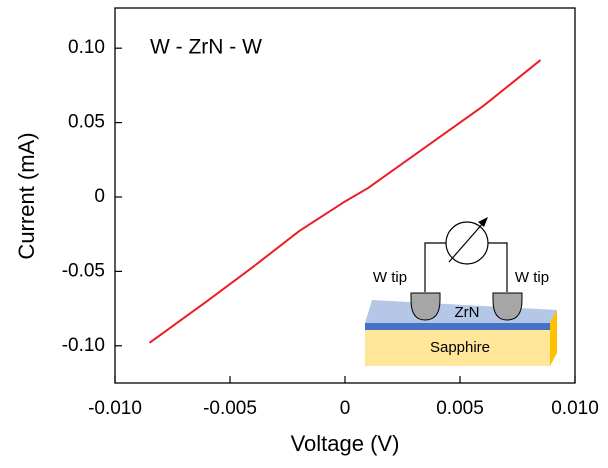  Describe the element at coordinates (26, 195) in the screenshot. I see `y-axis-label: Current (mA)` at that location.